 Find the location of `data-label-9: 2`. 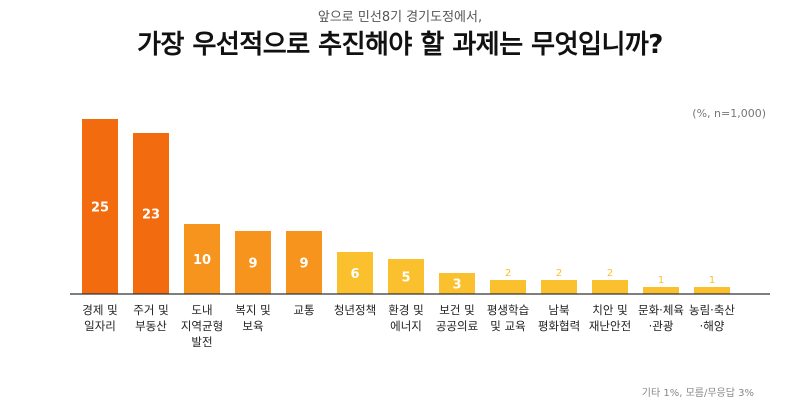

data-label-9: 2 is located at coordinates (559, 273).